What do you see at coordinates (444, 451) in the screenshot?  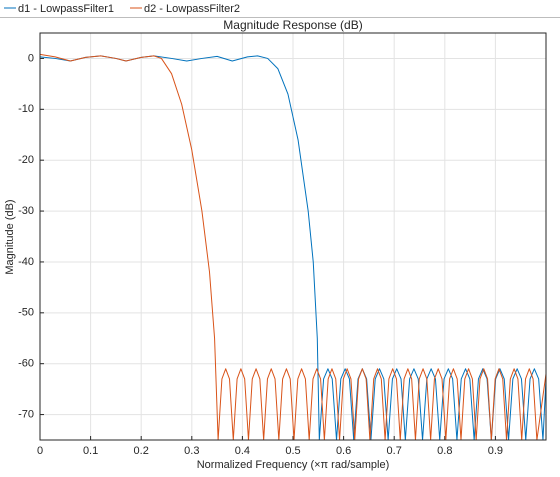 I see `x-tick-label: 0.8` at bounding box center [444, 451].